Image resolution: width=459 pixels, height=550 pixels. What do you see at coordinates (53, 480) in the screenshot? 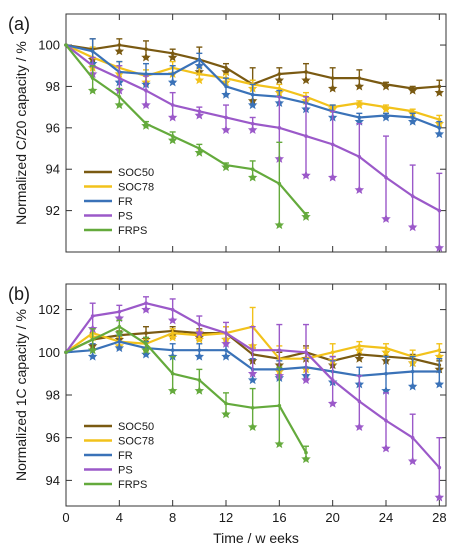
I see `y-tick-label: 94` at bounding box center [53, 480].